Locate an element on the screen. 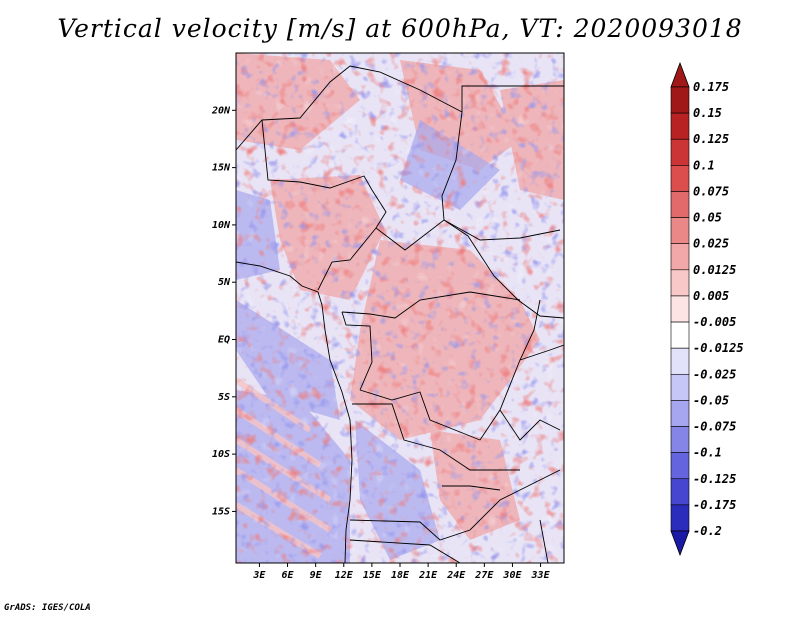 The height and width of the screenshot is (618, 800). colorbar-bottom-triangle is located at coordinates (680, 543).